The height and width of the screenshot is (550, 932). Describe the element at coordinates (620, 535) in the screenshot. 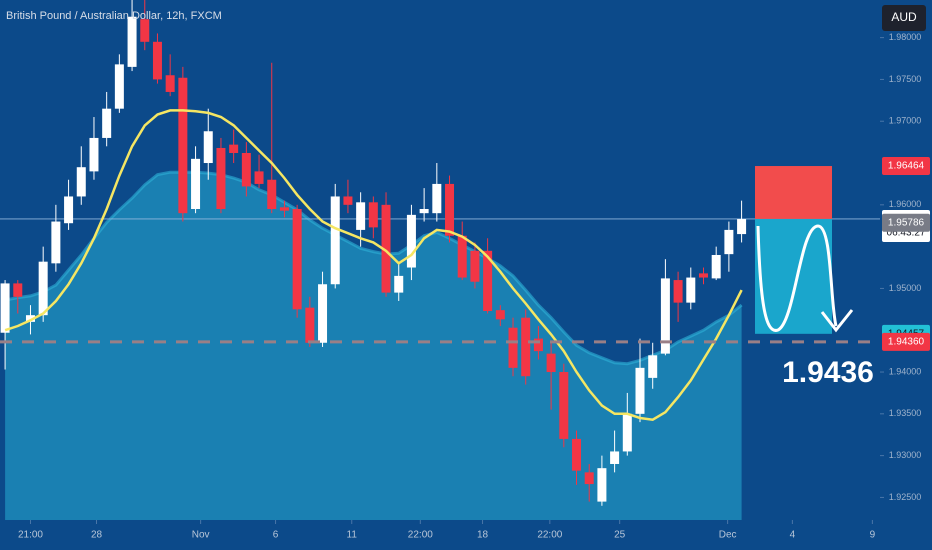

I see `x-tick-label: 25` at that location.